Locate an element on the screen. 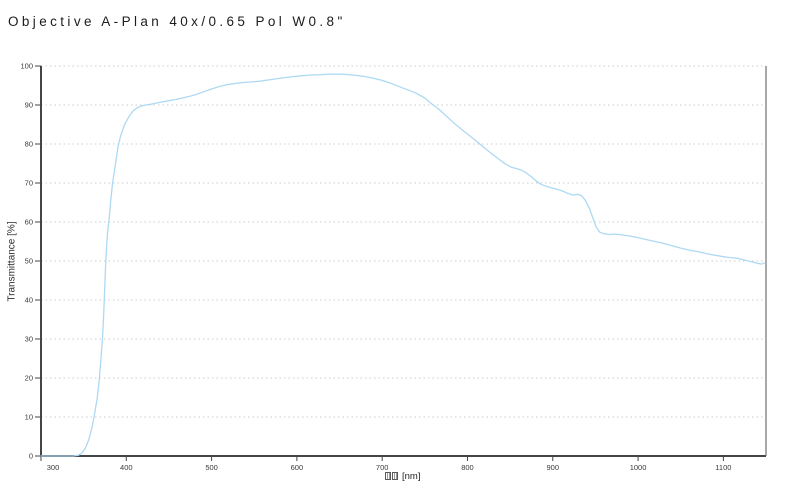 The image size is (800, 500). y-tick-label-80: 80 is located at coordinates (29, 144).